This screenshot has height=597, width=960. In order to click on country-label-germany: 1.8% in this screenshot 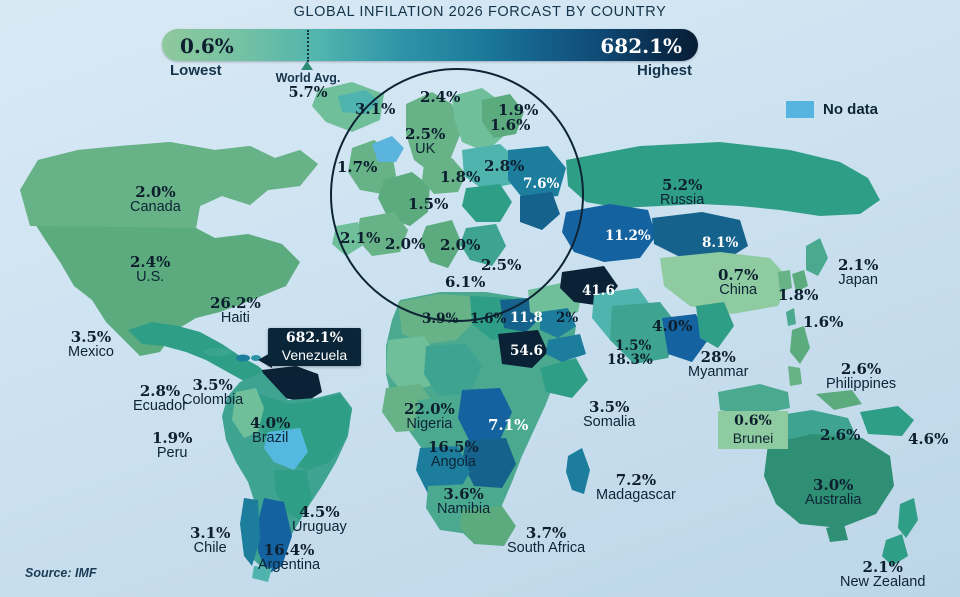, I will do `click(460, 177)`.